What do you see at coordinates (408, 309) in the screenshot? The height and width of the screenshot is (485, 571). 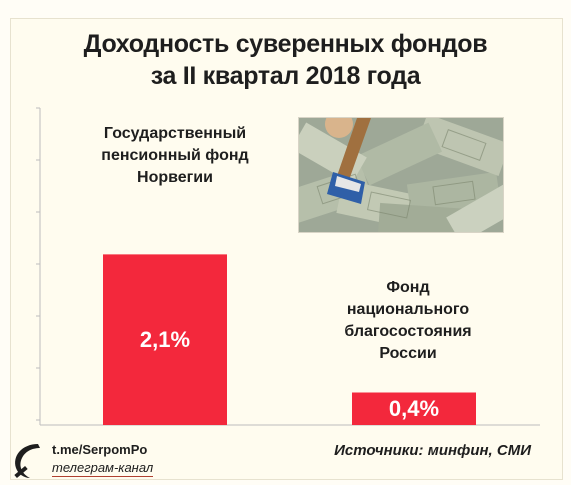 I see `category-label-russia-line-2: национального` at bounding box center [408, 309].